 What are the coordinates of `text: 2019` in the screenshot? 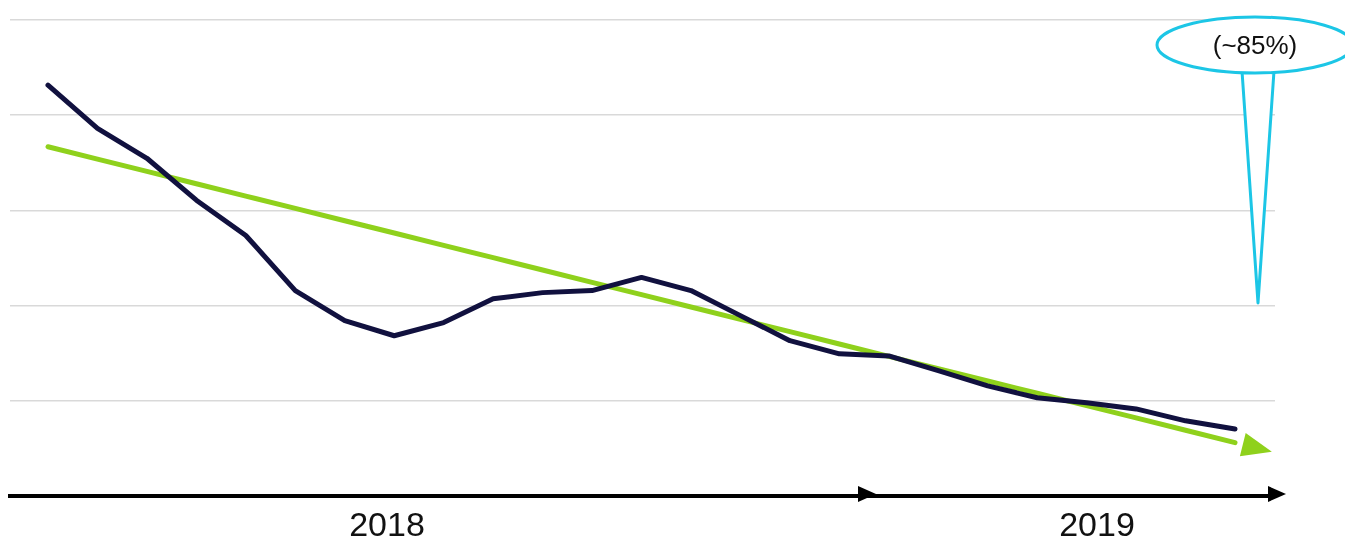 It's located at (1097, 524).